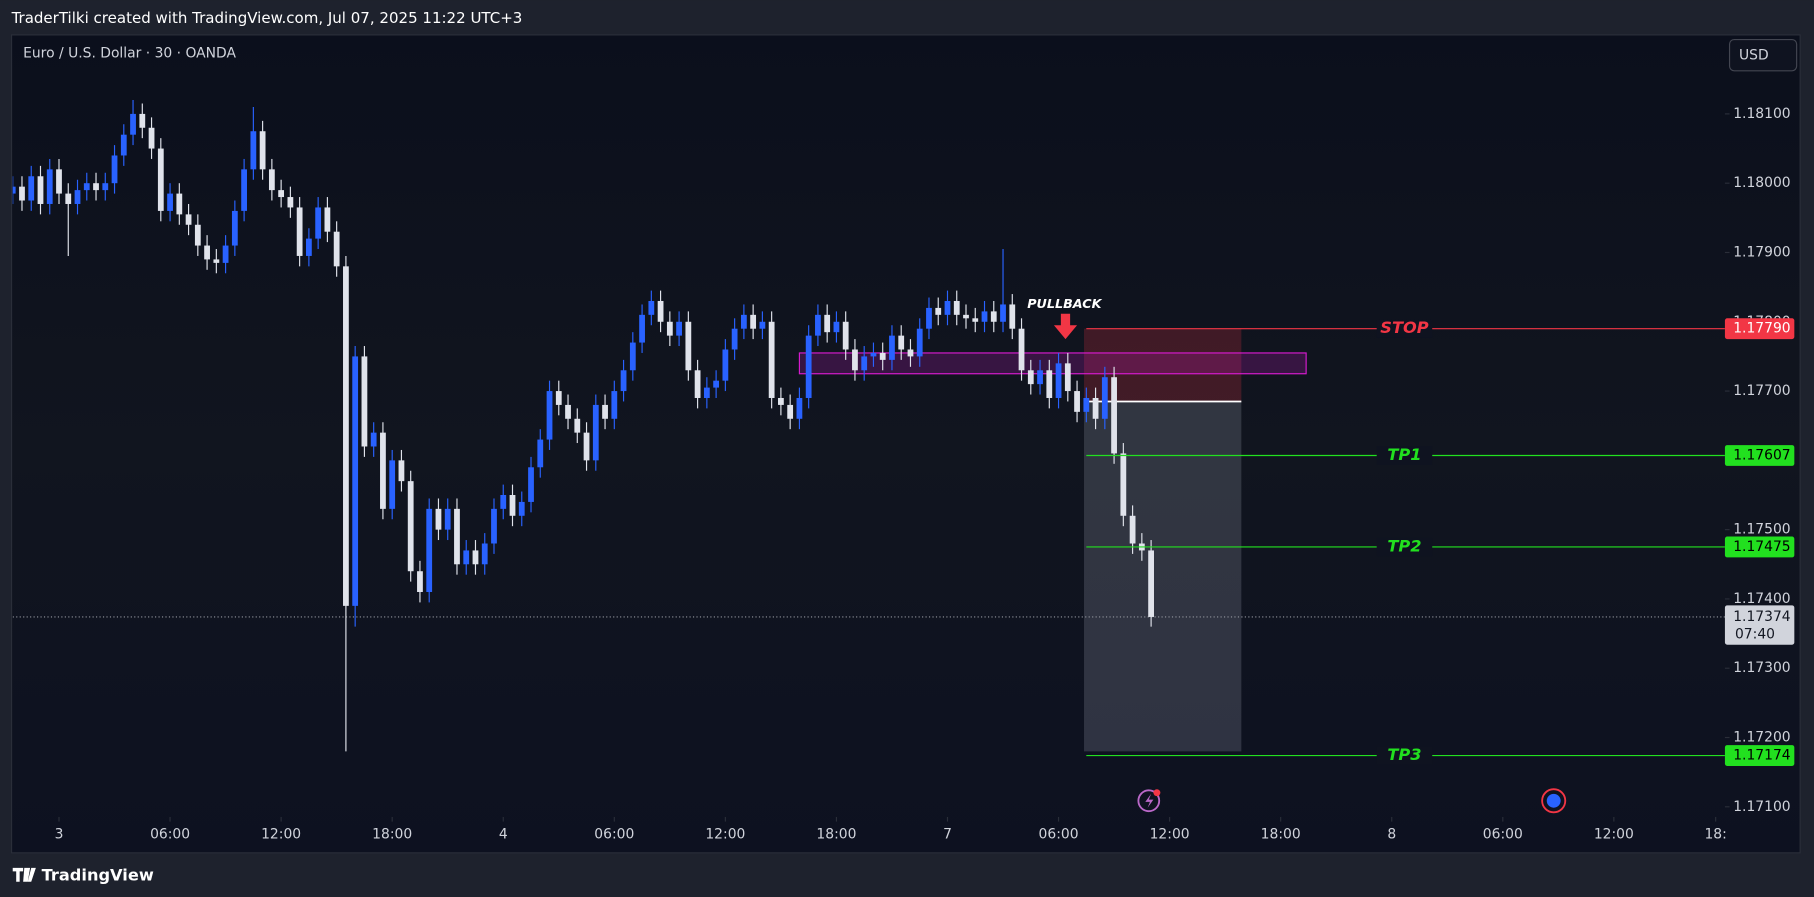 The height and width of the screenshot is (897, 1814). Describe the element at coordinates (1754, 56) in the screenshot. I see `currency-label: USD` at that location.